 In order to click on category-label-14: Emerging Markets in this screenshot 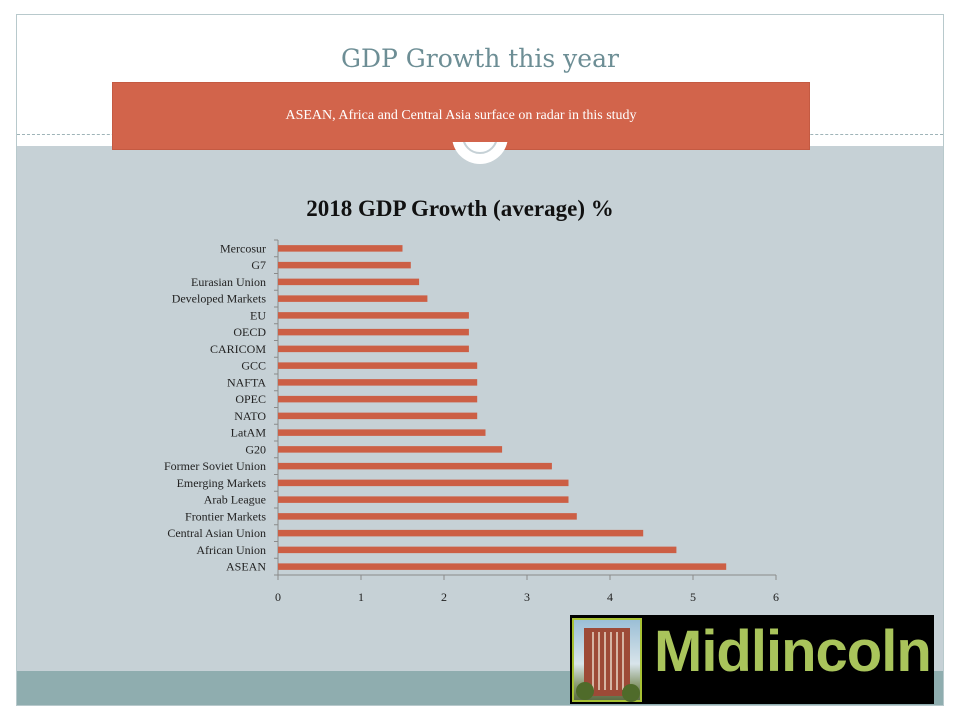, I will do `click(222, 483)`.